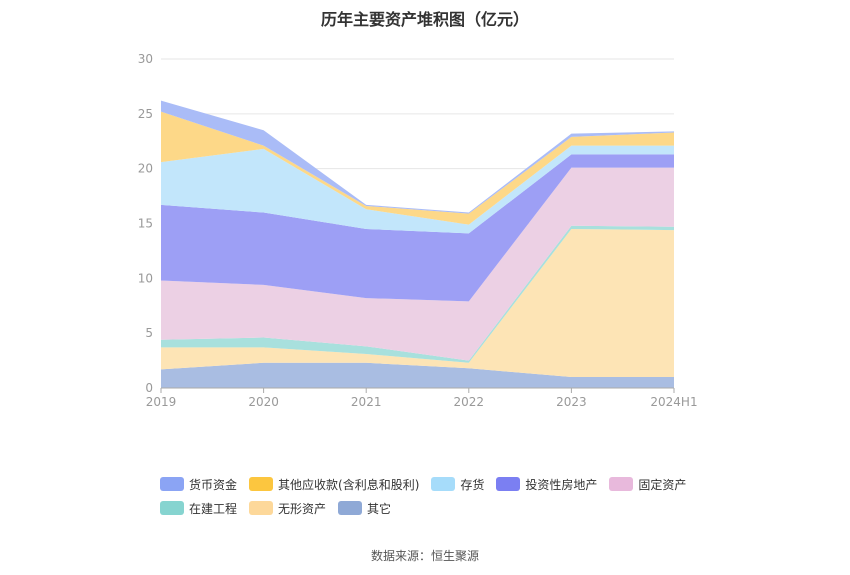  Describe the element at coordinates (149, 333) in the screenshot. I see `y-tick-label: 5` at that location.